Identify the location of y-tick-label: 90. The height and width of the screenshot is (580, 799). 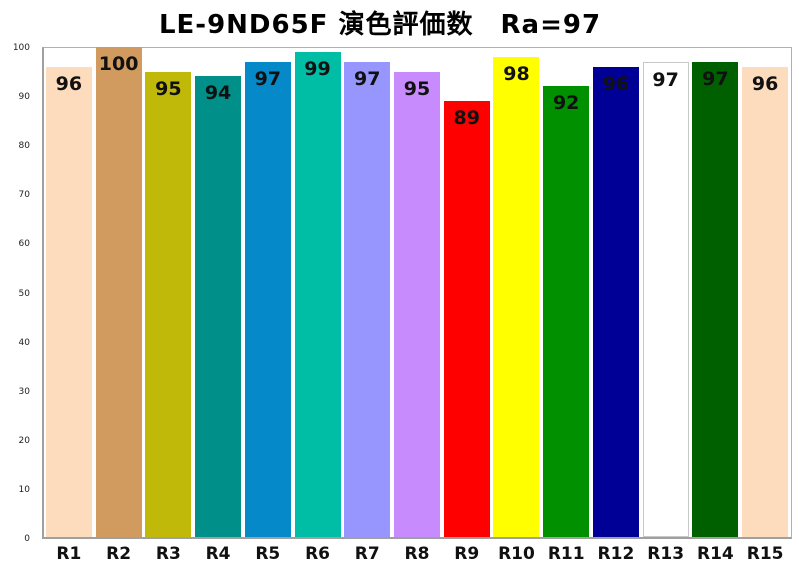
(24, 97).